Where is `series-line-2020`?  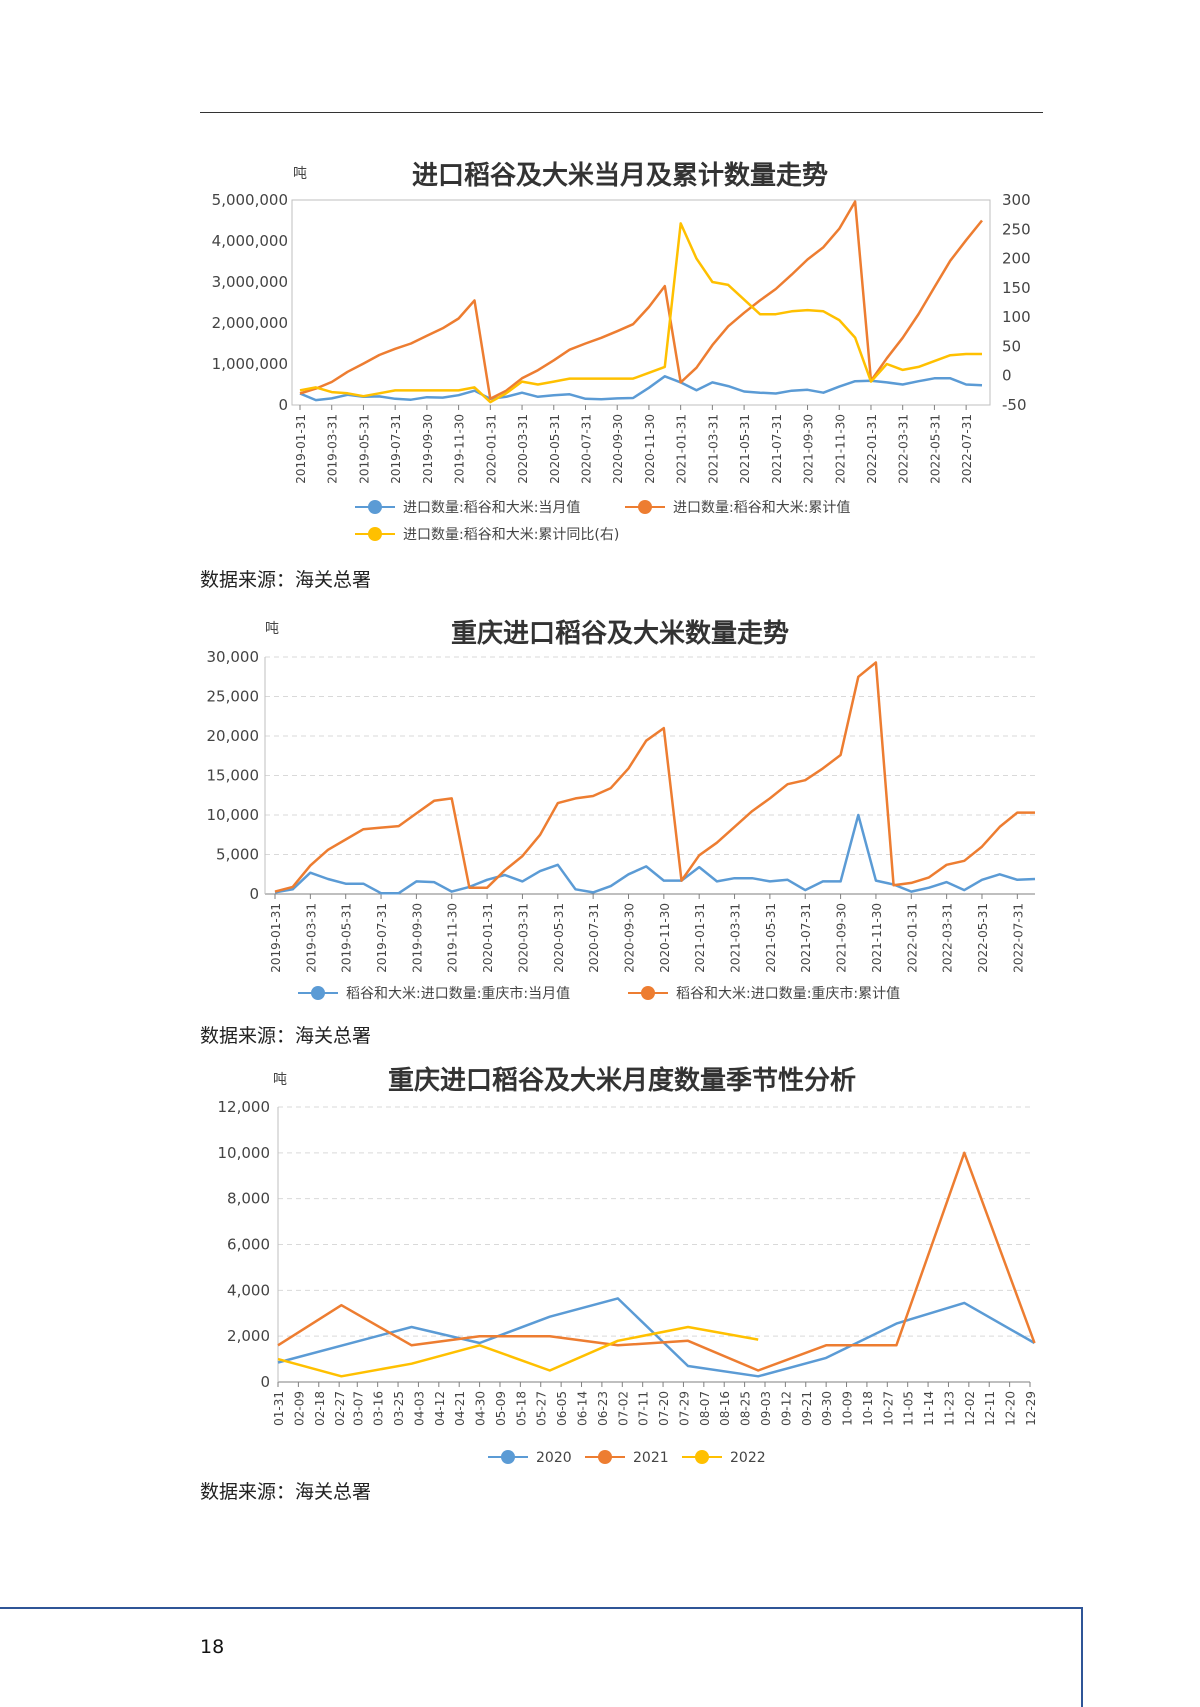 series-line-2020 is located at coordinates (656, 1337).